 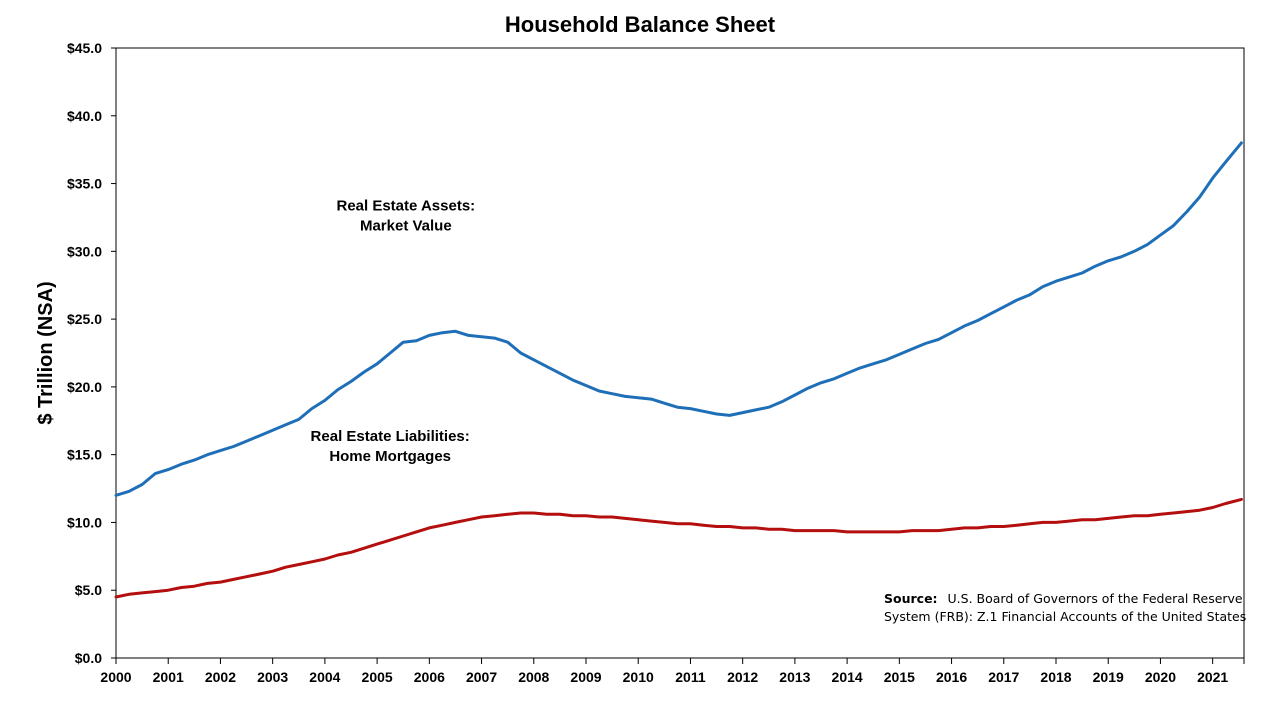 What do you see at coordinates (84, 522) in the screenshot?
I see `y-tick-label: $10.0` at bounding box center [84, 522].